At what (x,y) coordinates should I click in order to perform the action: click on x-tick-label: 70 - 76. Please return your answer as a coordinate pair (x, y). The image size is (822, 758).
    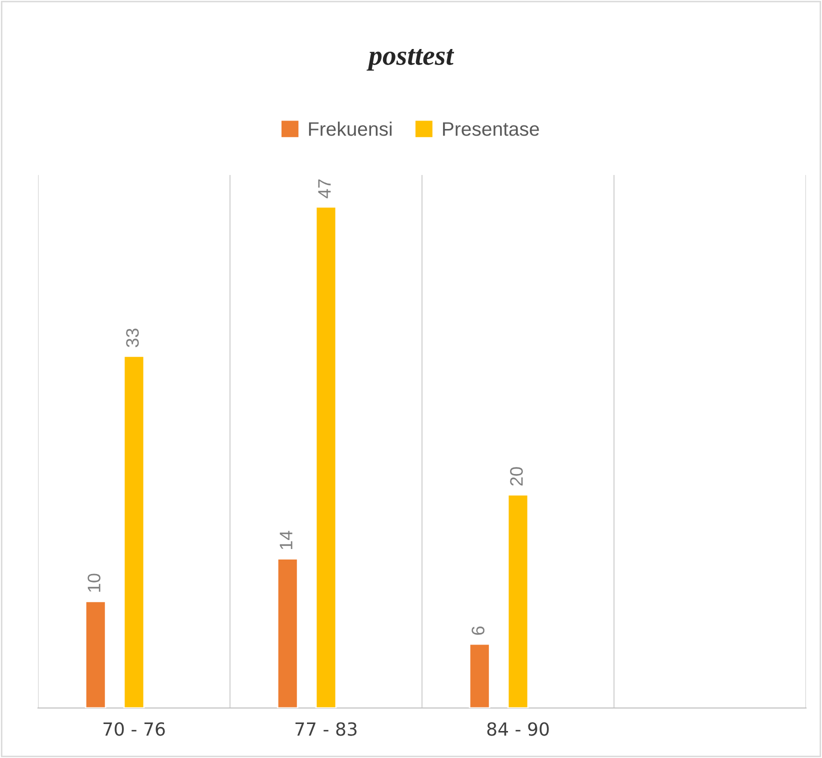
    Looking at the image, I should click on (134, 729).